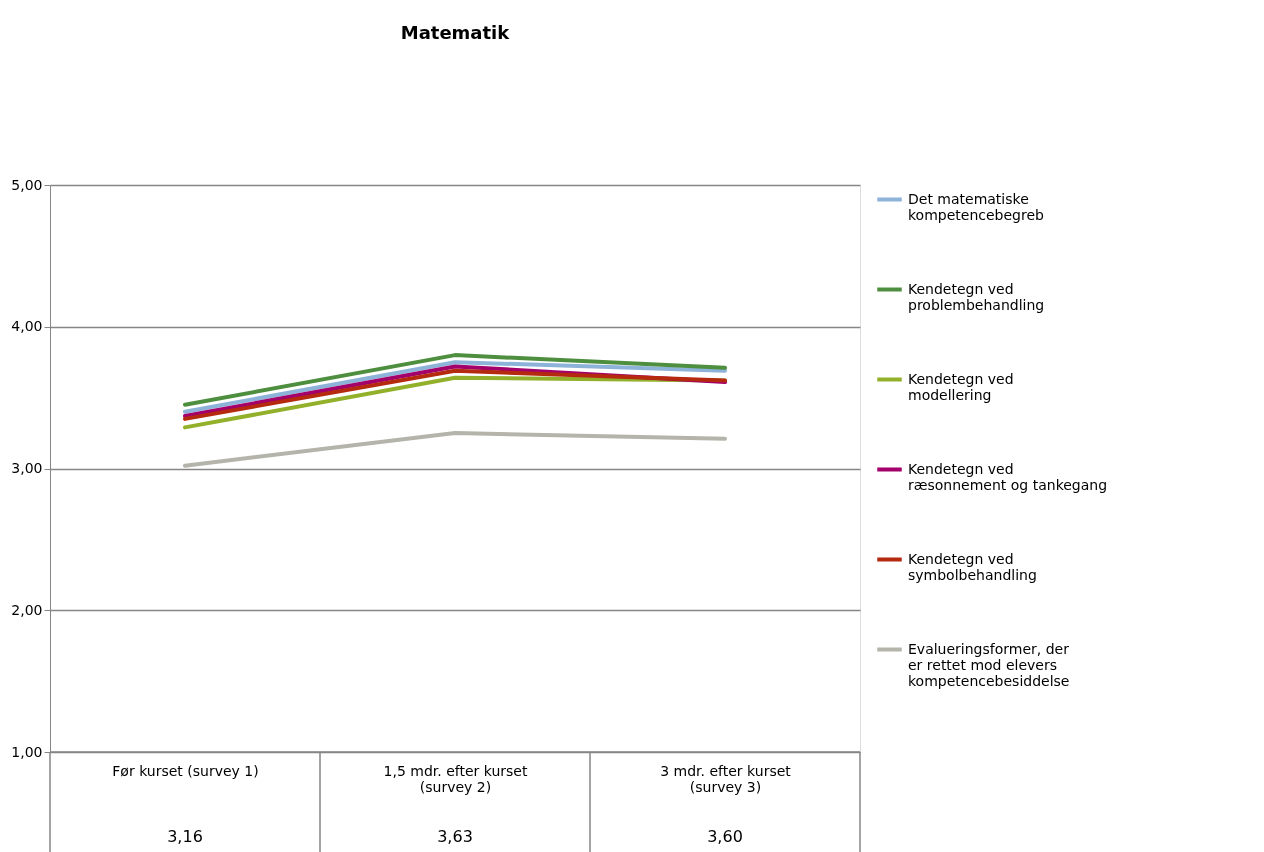  I want to click on x-tick-label: 3 mdr. efter kurset (survey 3), so click(726, 778).